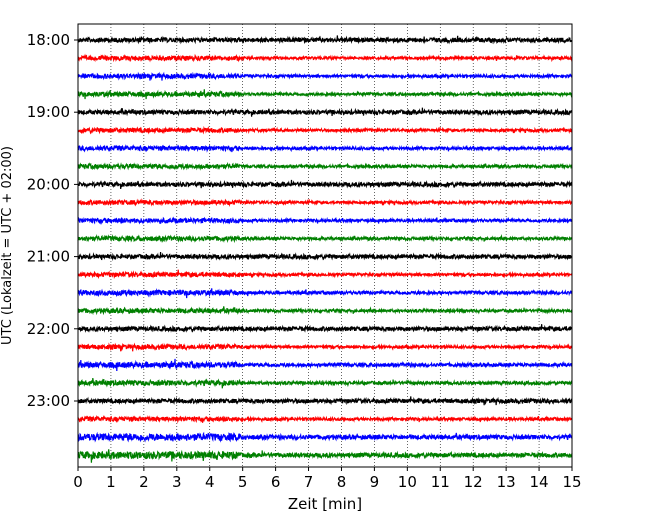 Image resolution: width=650 pixels, height=520 pixels. I want to click on x-tick-label-2: 2, so click(144, 482).